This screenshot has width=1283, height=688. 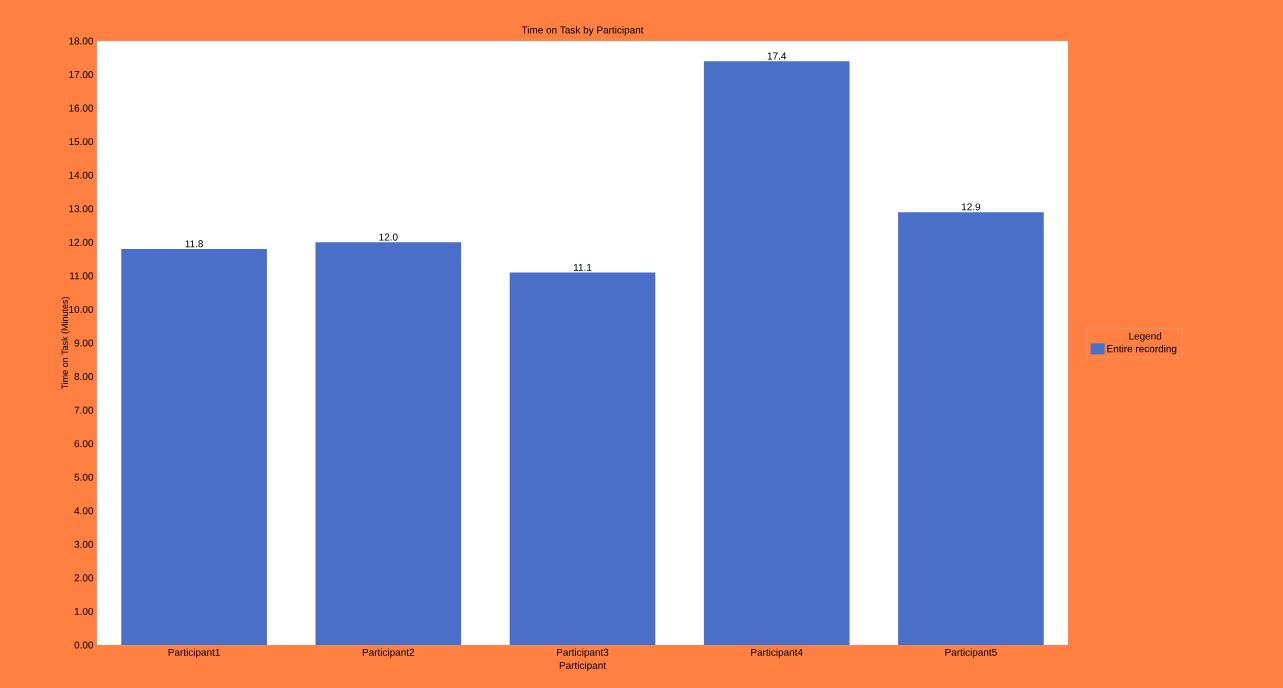 What do you see at coordinates (388, 237) in the screenshot?
I see `data-label: 12.0` at bounding box center [388, 237].